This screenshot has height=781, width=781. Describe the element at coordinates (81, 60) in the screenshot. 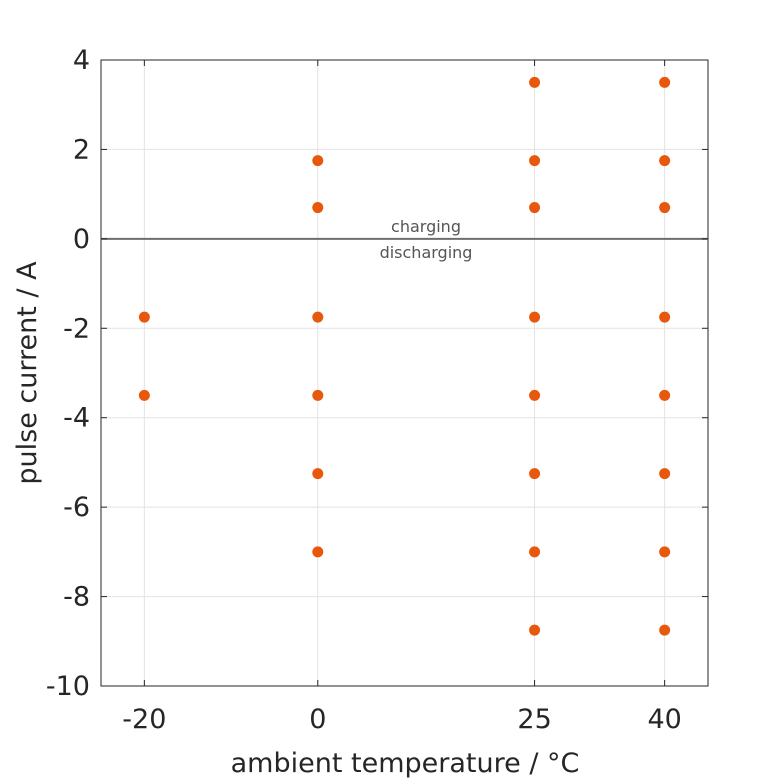

I see `y-tick-label: 4` at that location.